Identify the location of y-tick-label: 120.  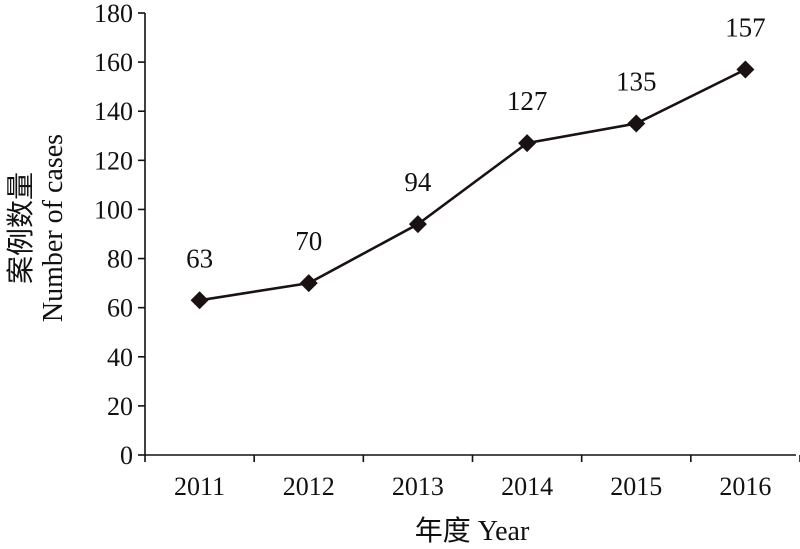
(113, 160).